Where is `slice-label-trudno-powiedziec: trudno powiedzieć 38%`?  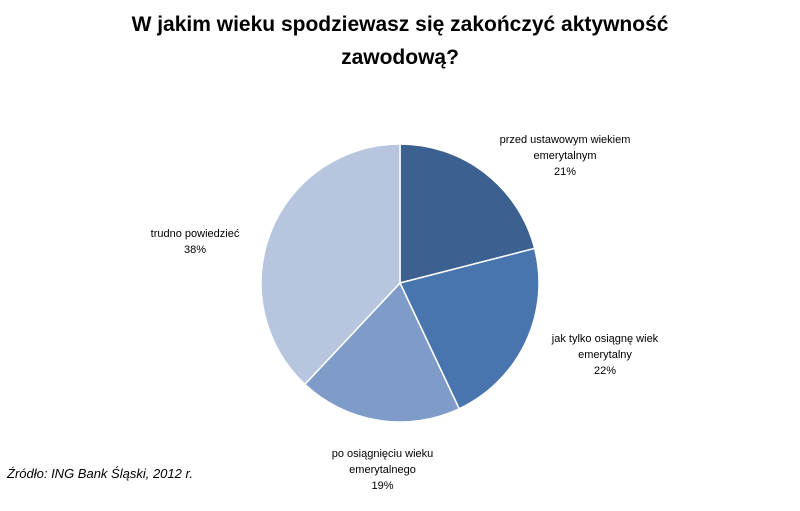 slice-label-trudno-powiedziec: trudno powiedzieć 38% is located at coordinates (195, 242).